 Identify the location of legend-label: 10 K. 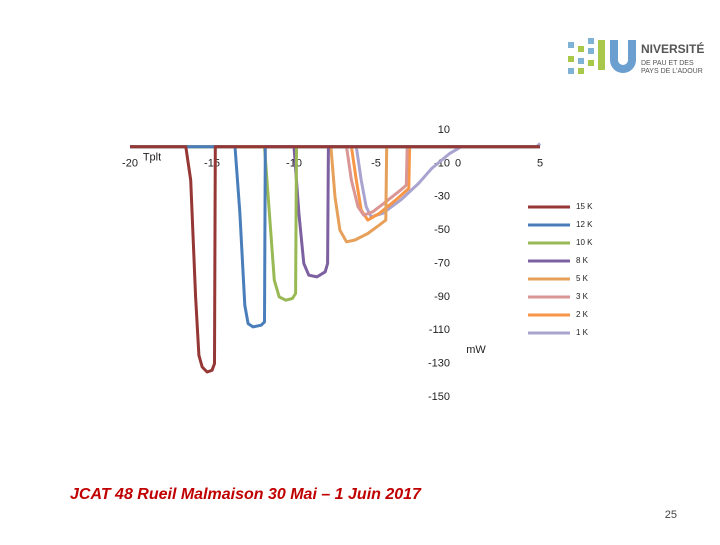
(584, 242).